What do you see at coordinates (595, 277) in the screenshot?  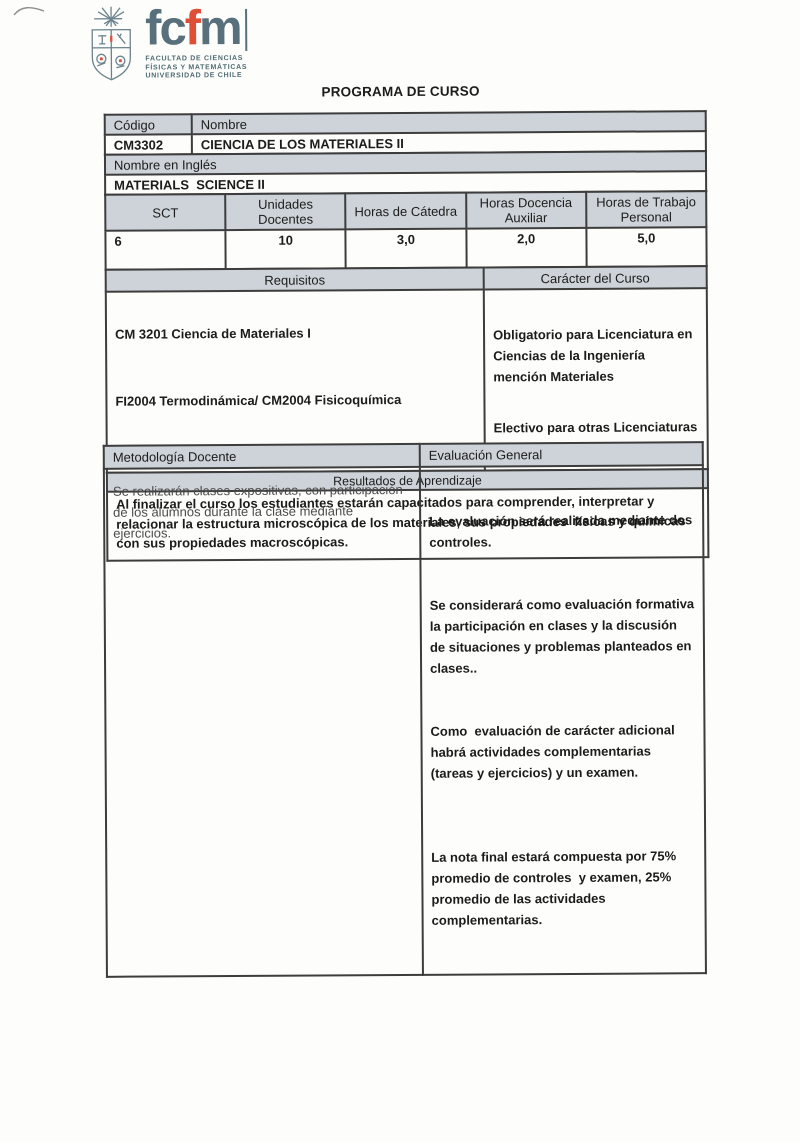 I see `caracter-label: Carácter del Curso` at bounding box center [595, 277].